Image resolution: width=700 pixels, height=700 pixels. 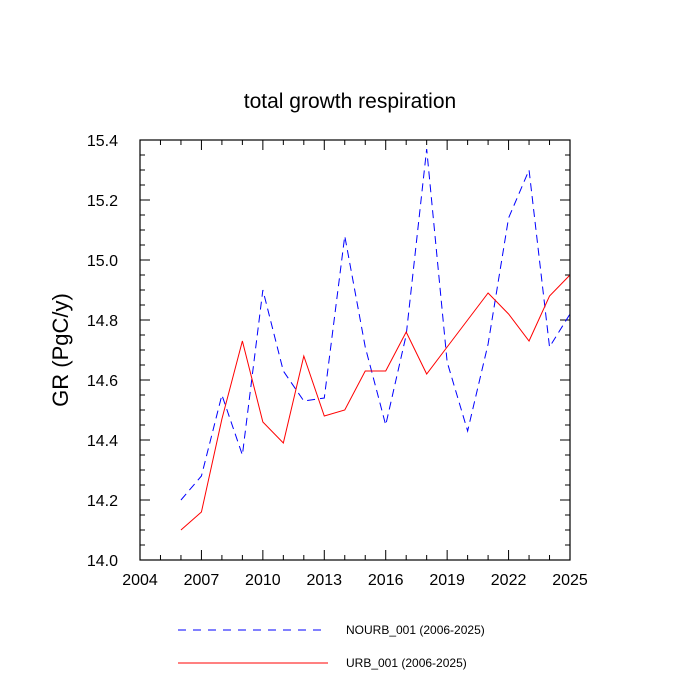 What do you see at coordinates (102, 261) in the screenshot?
I see `y-tick-label: 15.0` at bounding box center [102, 261].